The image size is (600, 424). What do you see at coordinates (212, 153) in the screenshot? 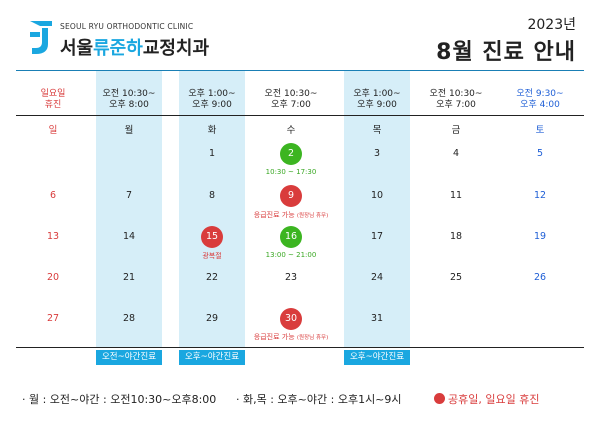
I see `calendar-day: 1` at bounding box center [212, 153].